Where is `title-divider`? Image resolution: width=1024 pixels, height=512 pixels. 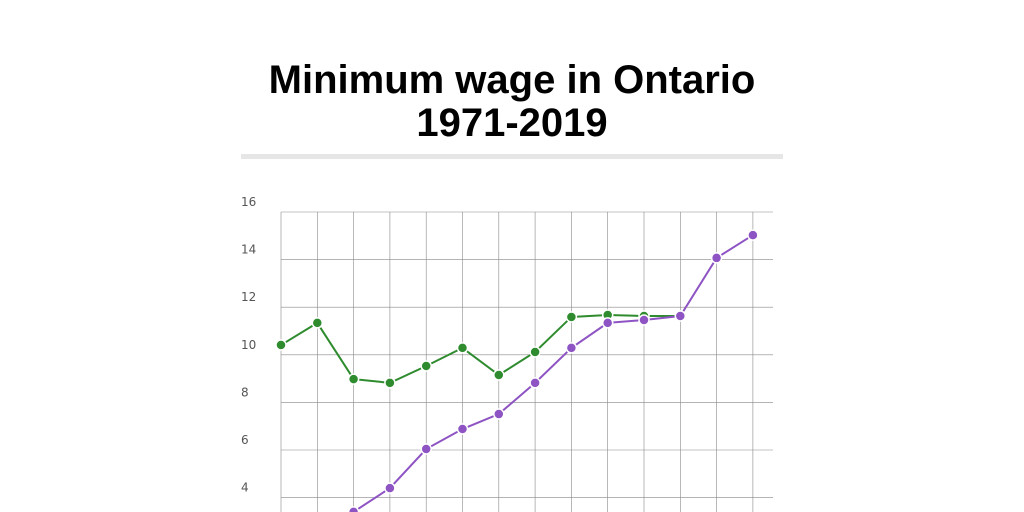
title-divider is located at coordinates (512, 156).